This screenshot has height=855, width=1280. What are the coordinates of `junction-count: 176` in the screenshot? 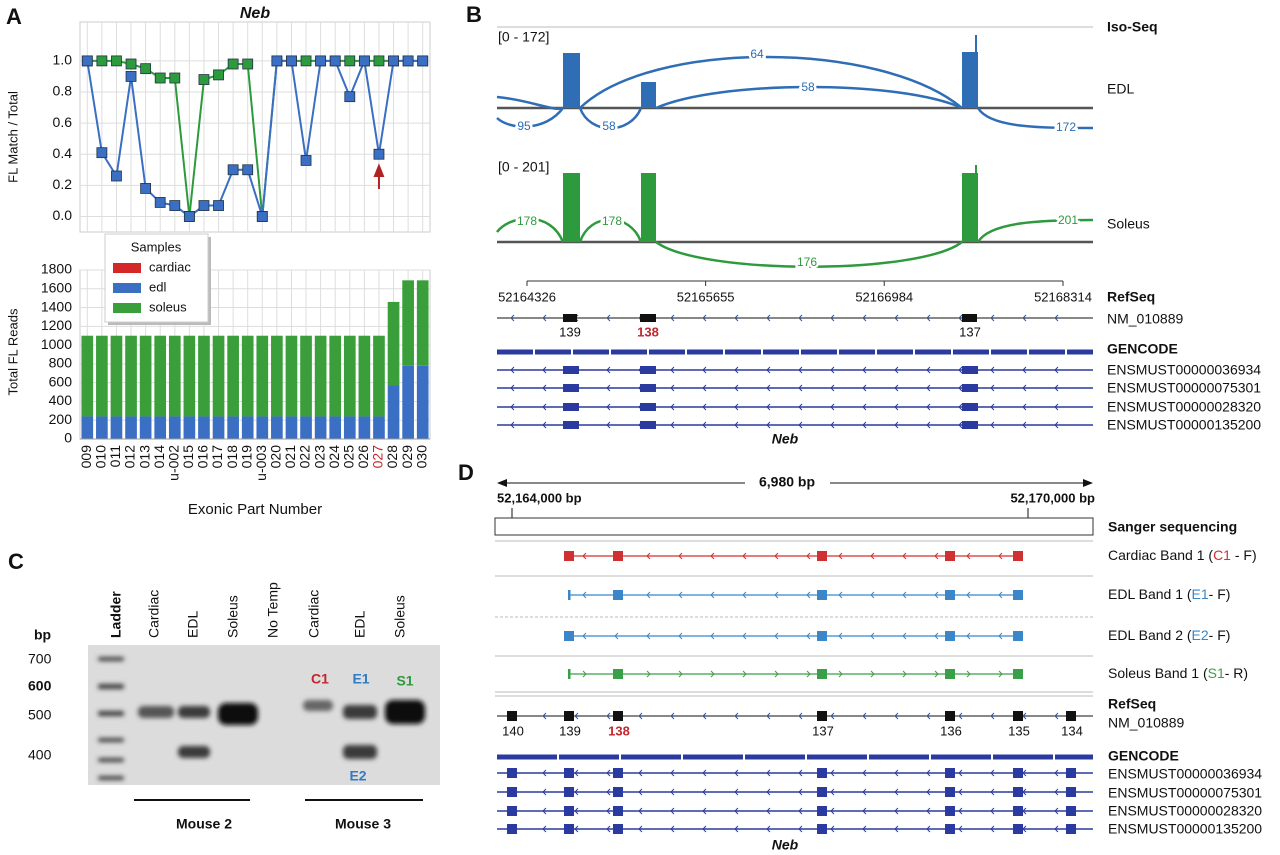 It's located at (807, 262).